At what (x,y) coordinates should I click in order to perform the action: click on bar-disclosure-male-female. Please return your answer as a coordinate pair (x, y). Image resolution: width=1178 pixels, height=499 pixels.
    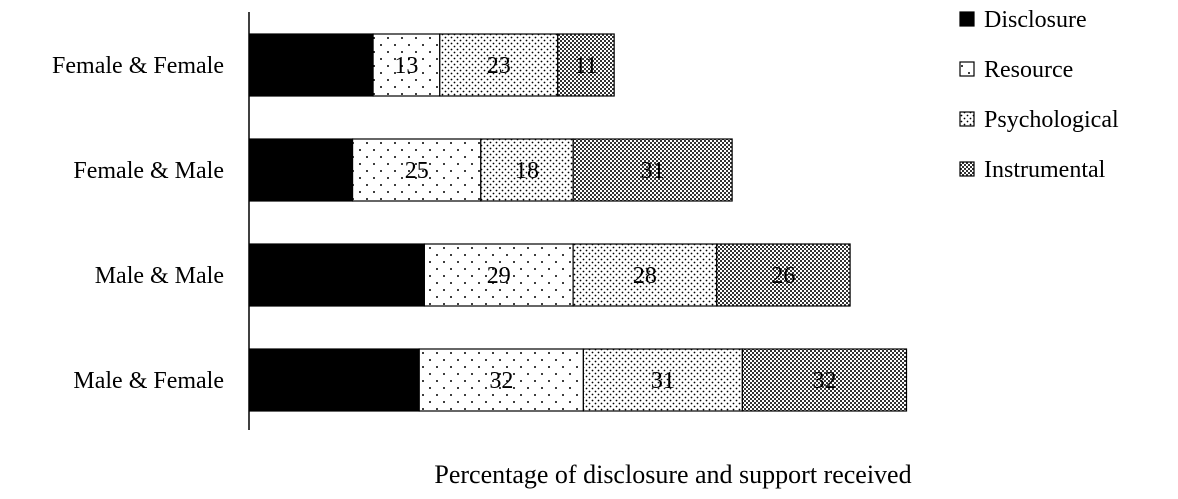
    Looking at the image, I should click on (334, 380).